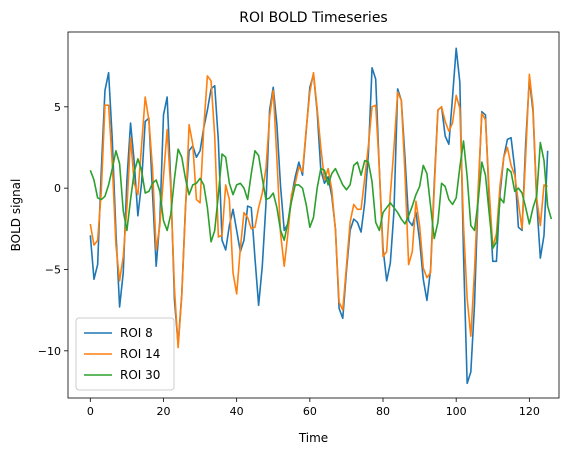  What do you see at coordinates (383, 411) in the screenshot?
I see `x-tick-label: 80` at bounding box center [383, 411].